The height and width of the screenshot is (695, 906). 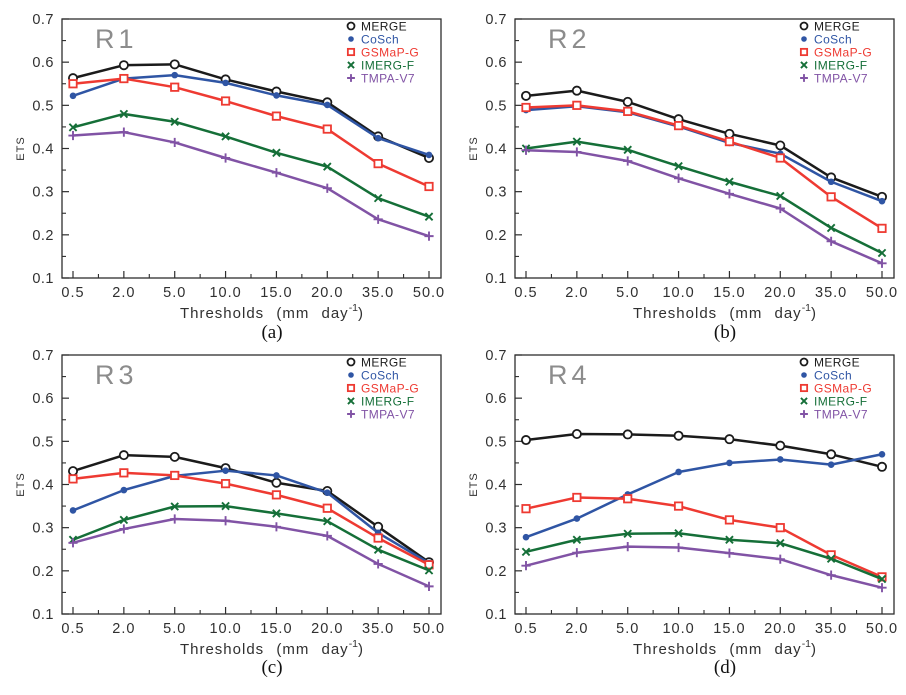 I want to click on series-imerg-f, so click(x=251, y=538).